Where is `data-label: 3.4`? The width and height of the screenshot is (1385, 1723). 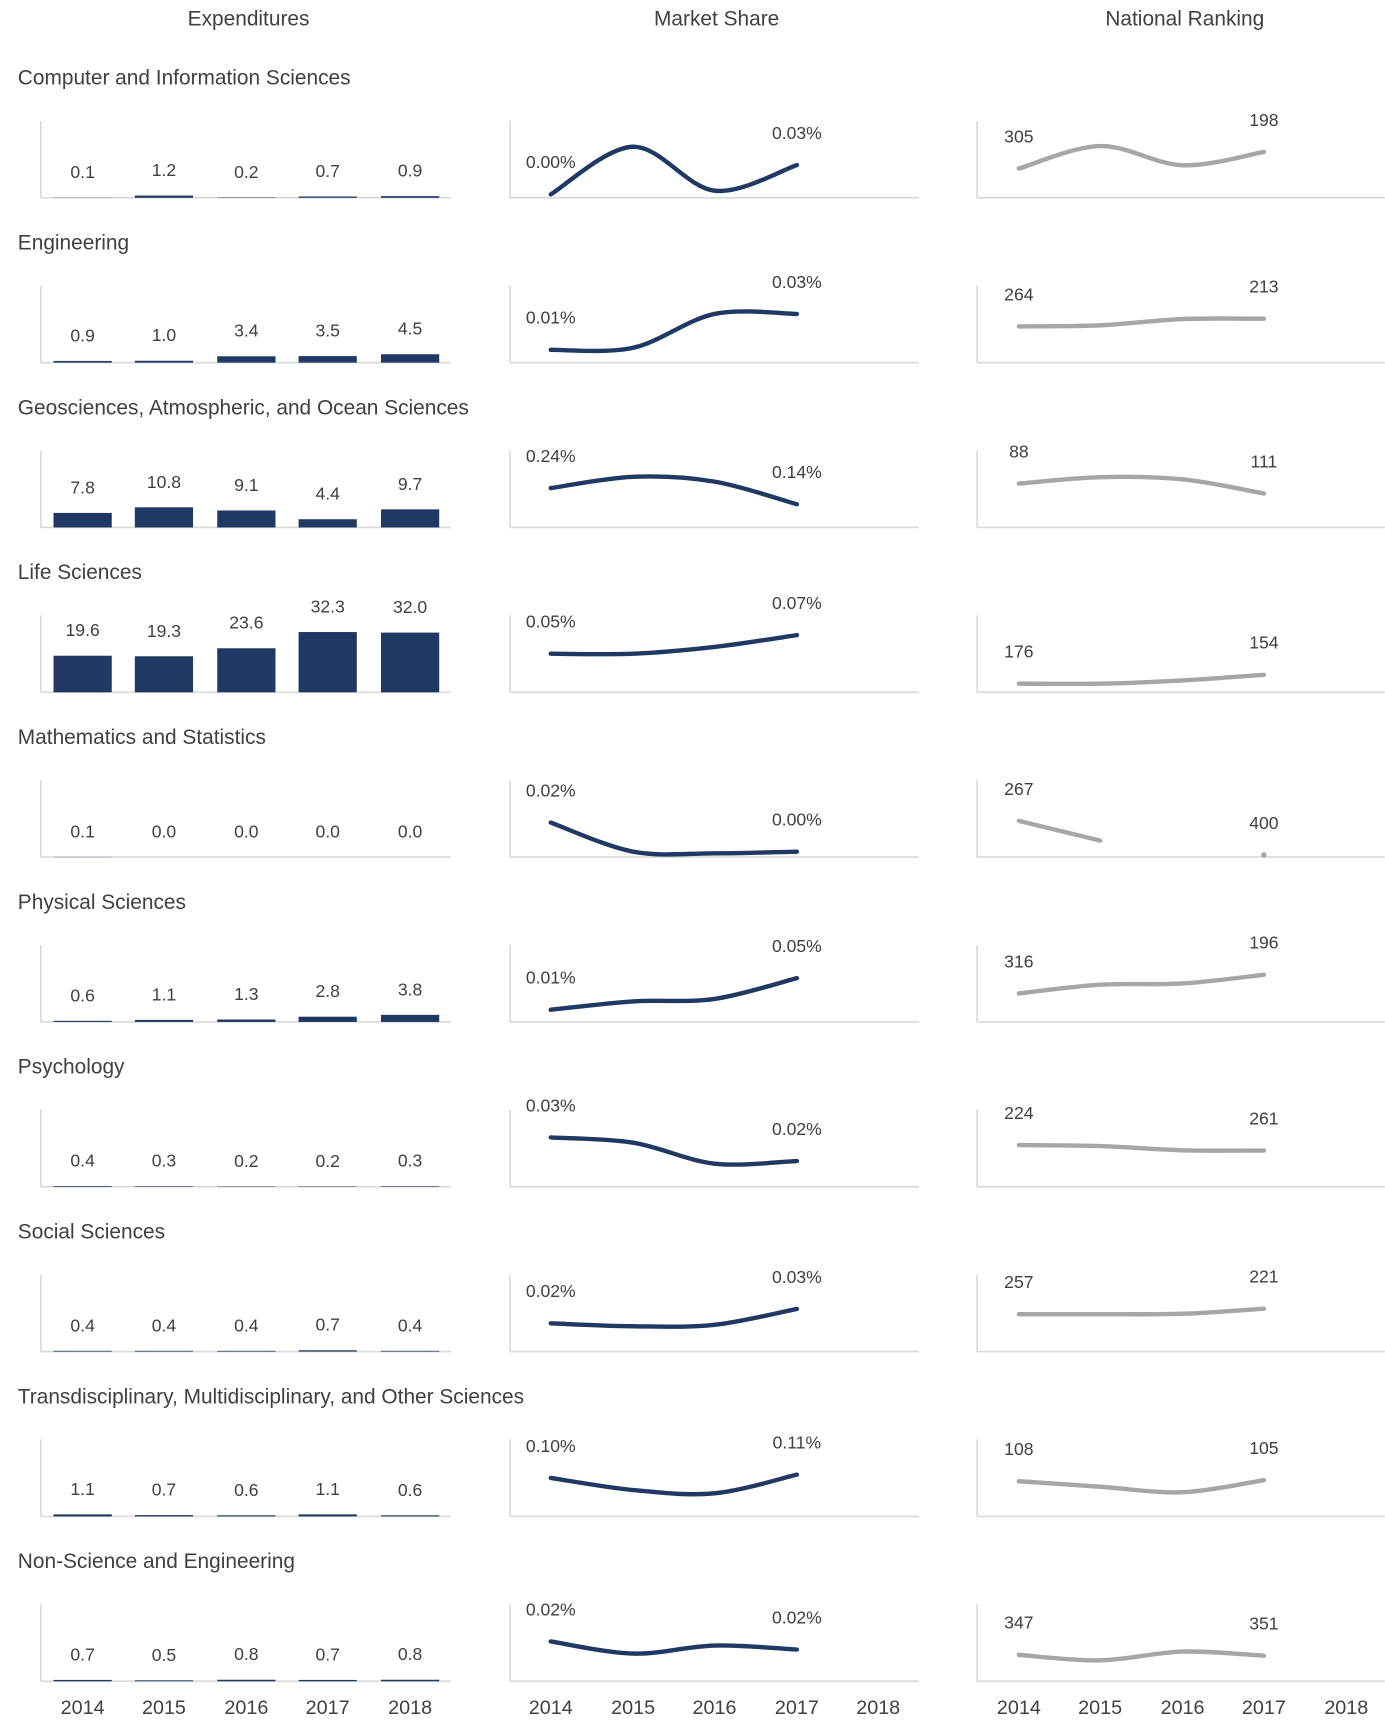 data-label: 3.4 is located at coordinates (246, 331).